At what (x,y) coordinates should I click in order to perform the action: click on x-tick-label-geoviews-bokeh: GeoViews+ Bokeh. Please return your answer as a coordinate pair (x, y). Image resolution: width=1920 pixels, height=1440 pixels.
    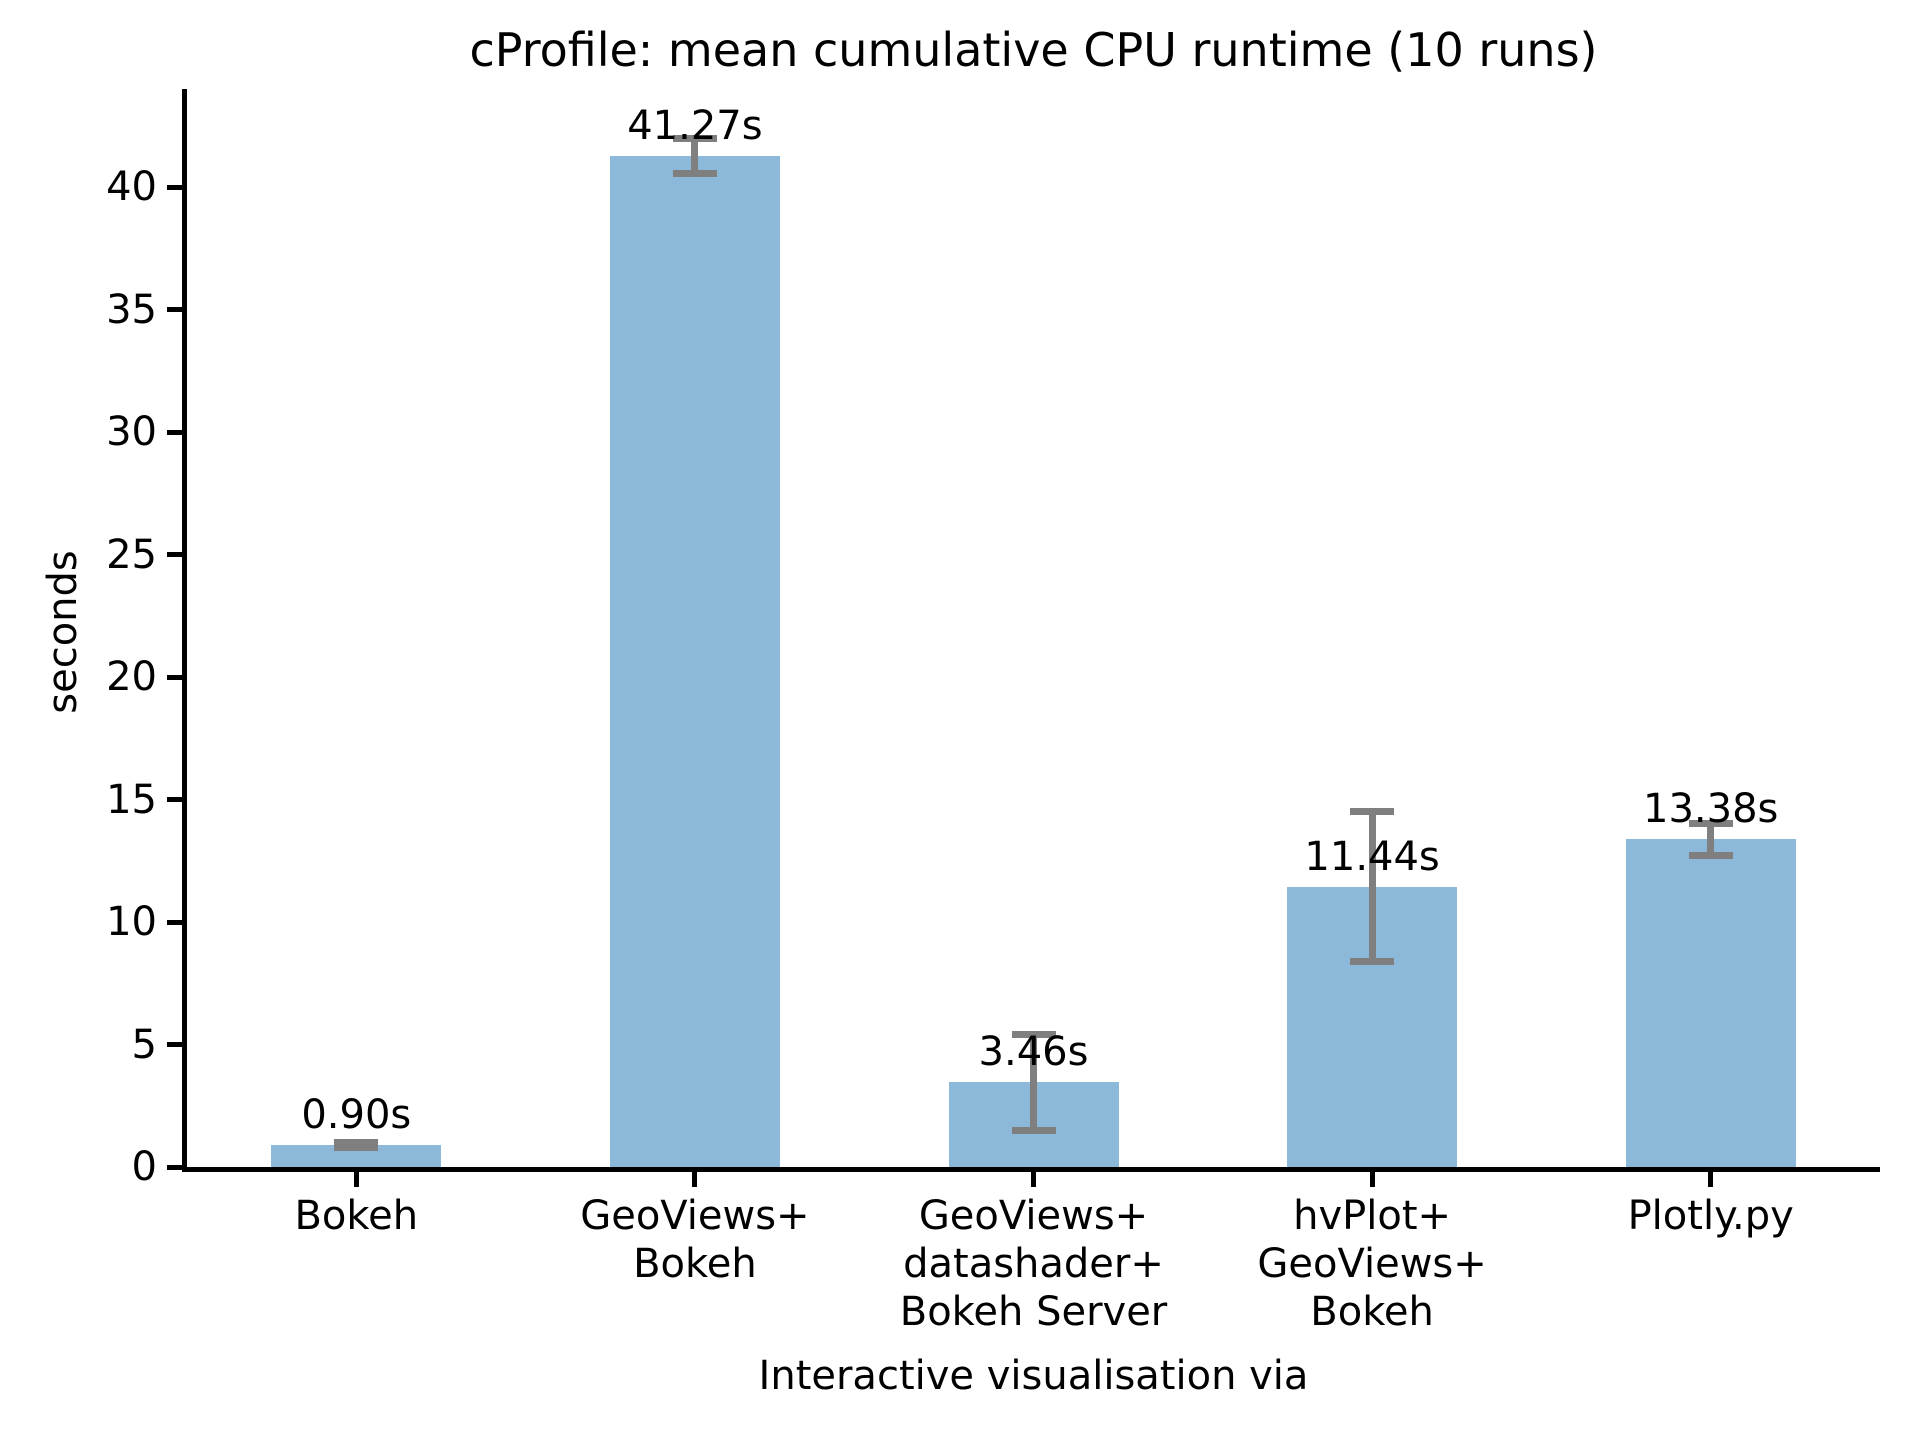
    Looking at the image, I should click on (695, 1240).